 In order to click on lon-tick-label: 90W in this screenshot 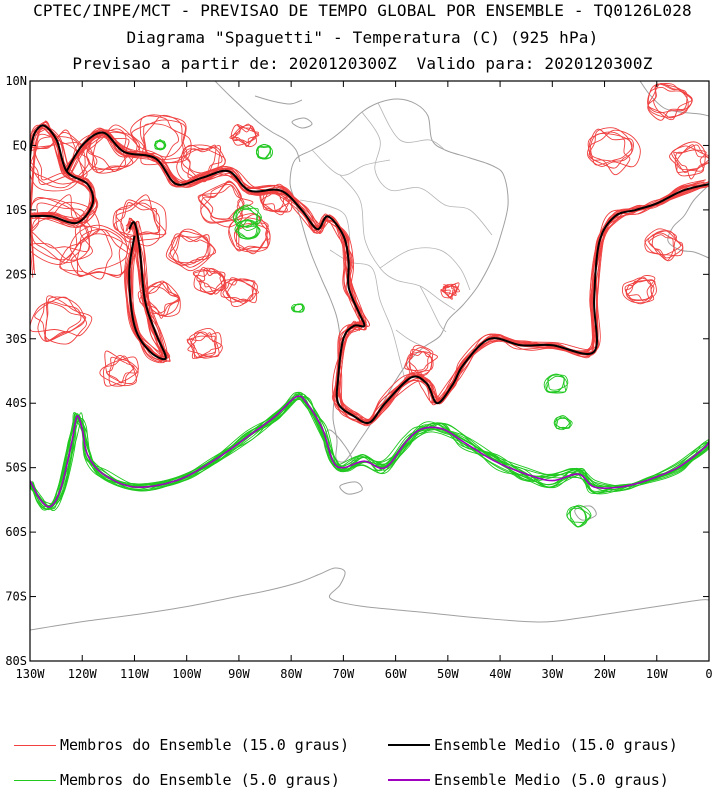, I will do `click(239, 674)`.